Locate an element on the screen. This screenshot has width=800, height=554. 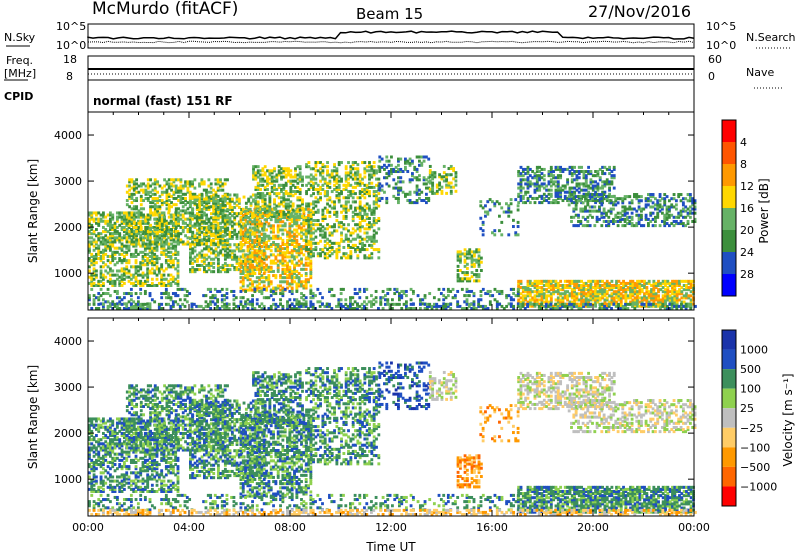
freq-tick-bottom: 8 is located at coordinates (69, 76).